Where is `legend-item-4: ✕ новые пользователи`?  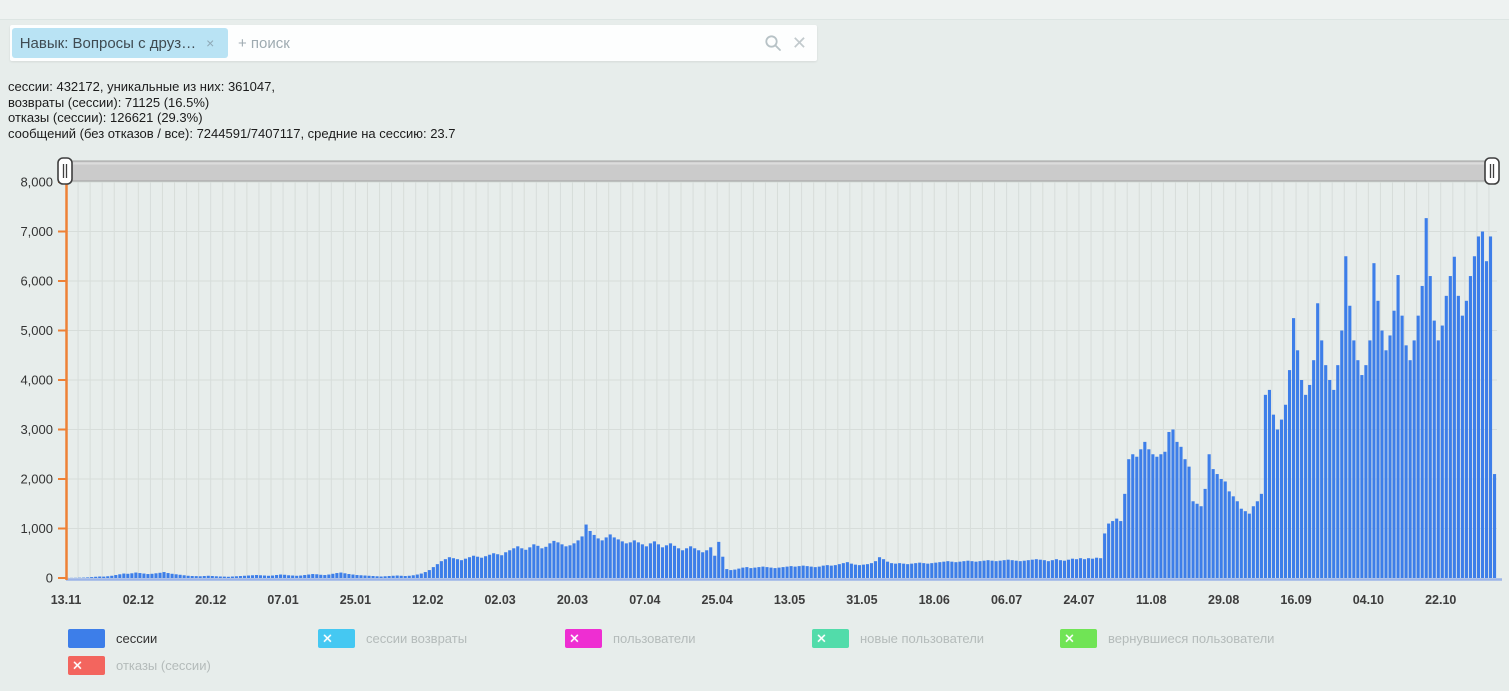
legend-item-4: ✕ новые пользователи is located at coordinates (898, 638).